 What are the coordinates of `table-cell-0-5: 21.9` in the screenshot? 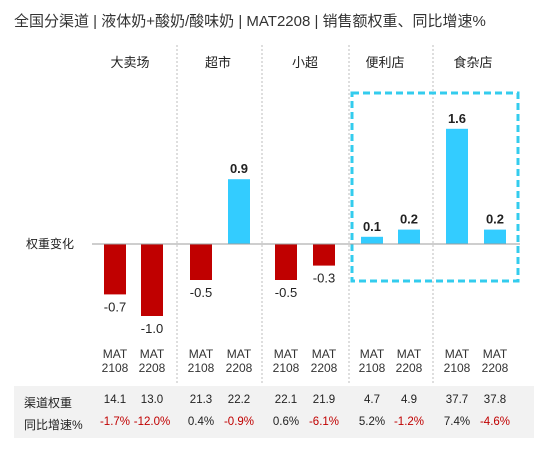 It's located at (324, 400).